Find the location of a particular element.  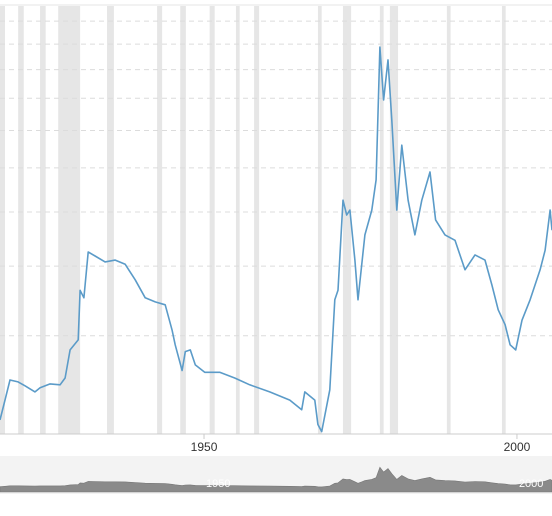

navigator-label: 1950 is located at coordinates (218, 484).